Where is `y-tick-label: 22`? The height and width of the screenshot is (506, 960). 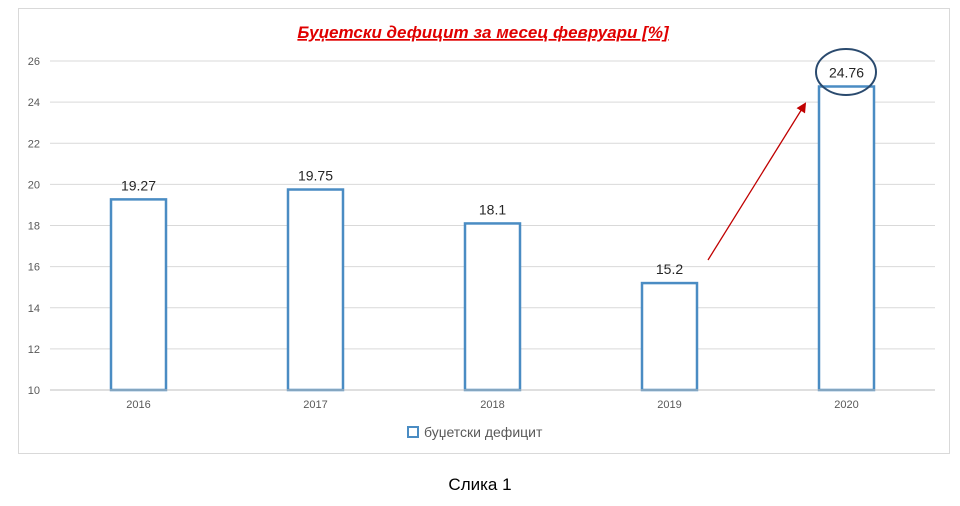 y-tick-label: 22 is located at coordinates (34, 144).